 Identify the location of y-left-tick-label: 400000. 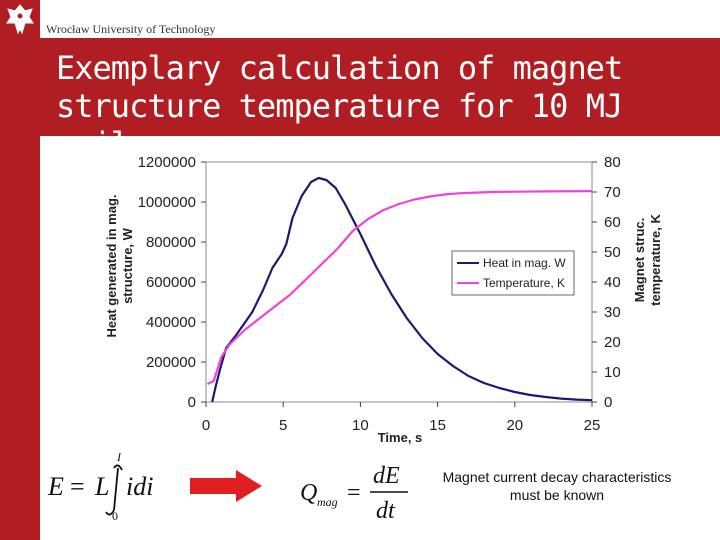
(171, 322).